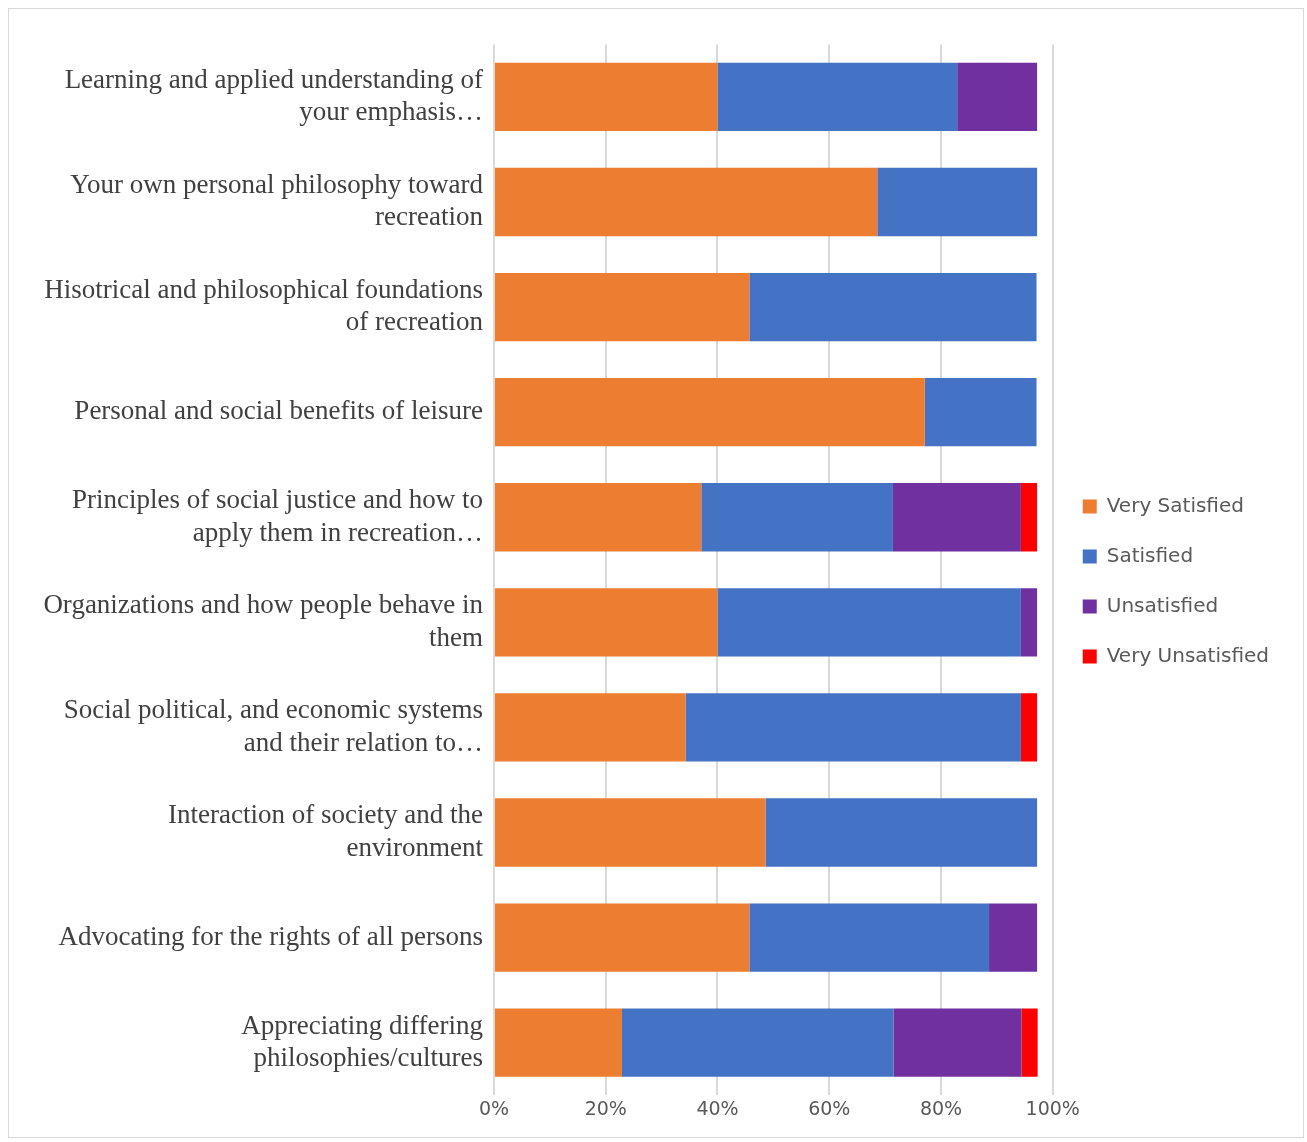  I want to click on x-tick-label: 0%, so click(494, 1107).